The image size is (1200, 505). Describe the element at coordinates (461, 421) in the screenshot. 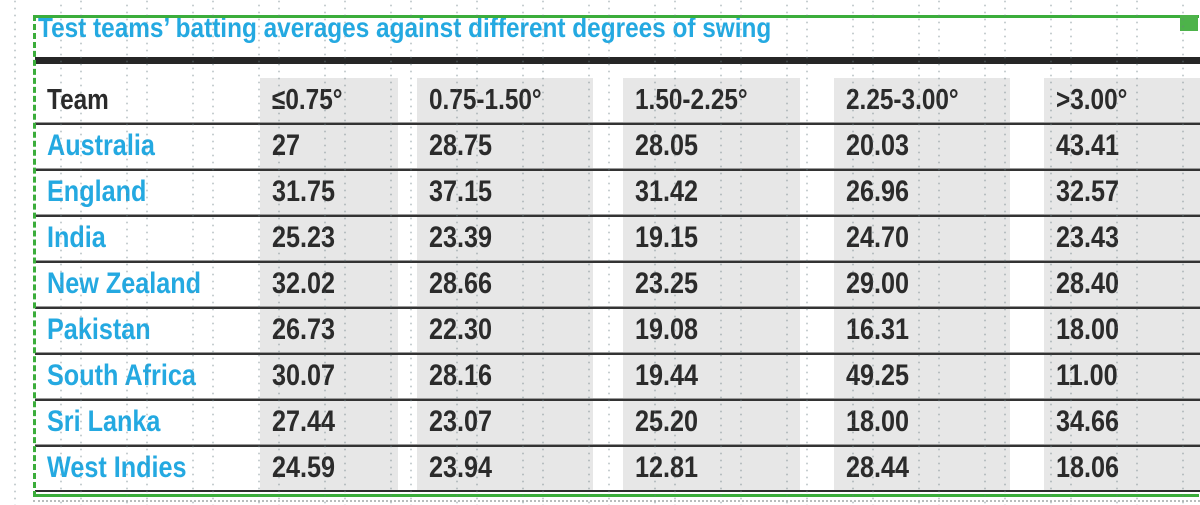

I see `value: 23.07` at that location.